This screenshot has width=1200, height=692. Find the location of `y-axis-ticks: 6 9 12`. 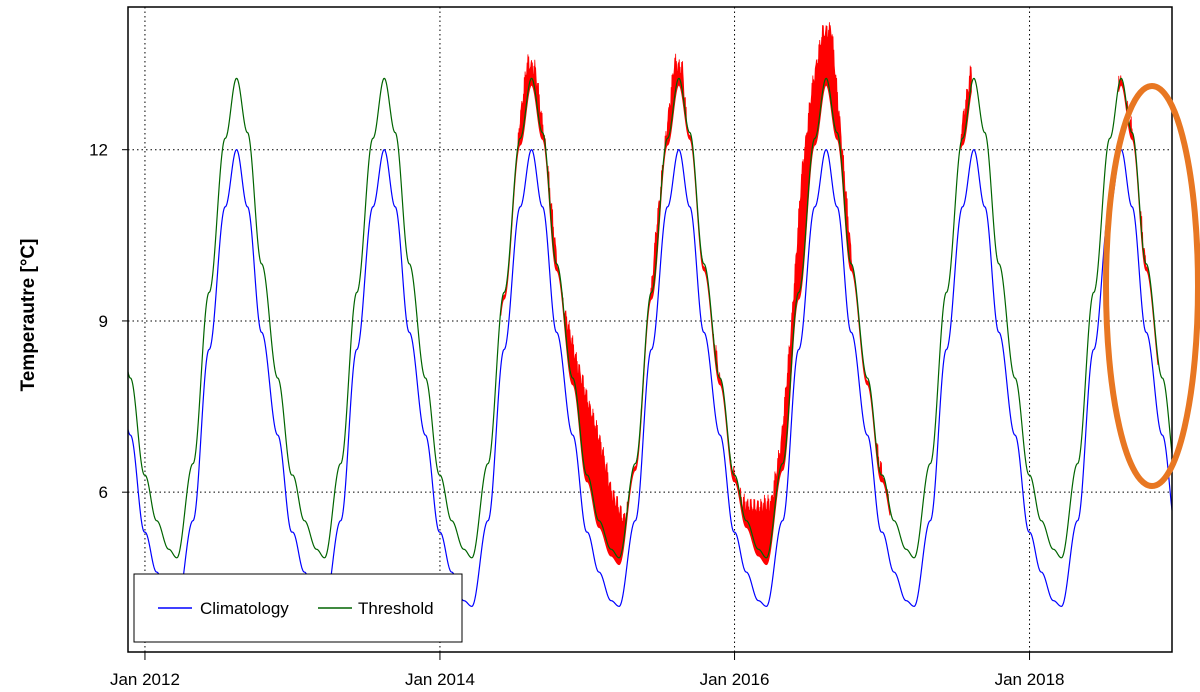

y-axis-ticks: 6 9 12 is located at coordinates (108, 321).